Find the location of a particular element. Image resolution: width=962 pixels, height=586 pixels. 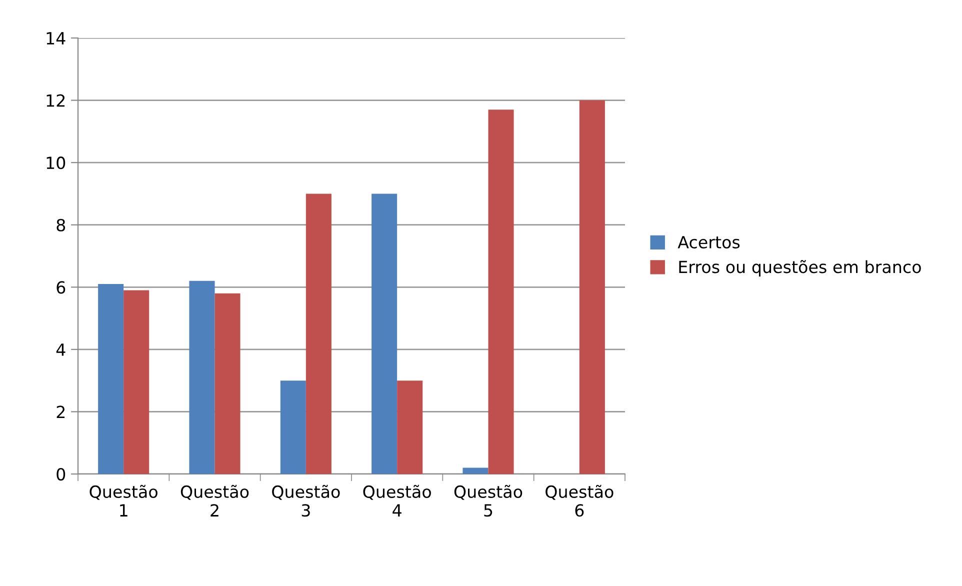

legend-label: Acertos is located at coordinates (709, 242).